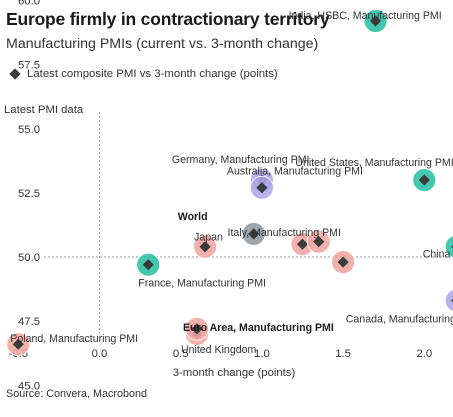  I want to click on x-tick-label: 1.5, so click(343, 354).